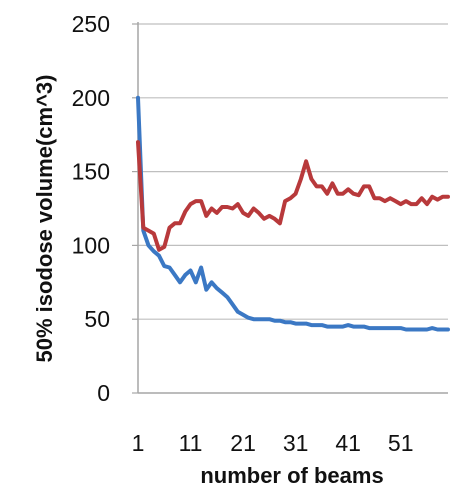 This screenshot has width=452, height=495. What do you see at coordinates (103, 393) in the screenshot?
I see `y-tick-label: 0` at bounding box center [103, 393].